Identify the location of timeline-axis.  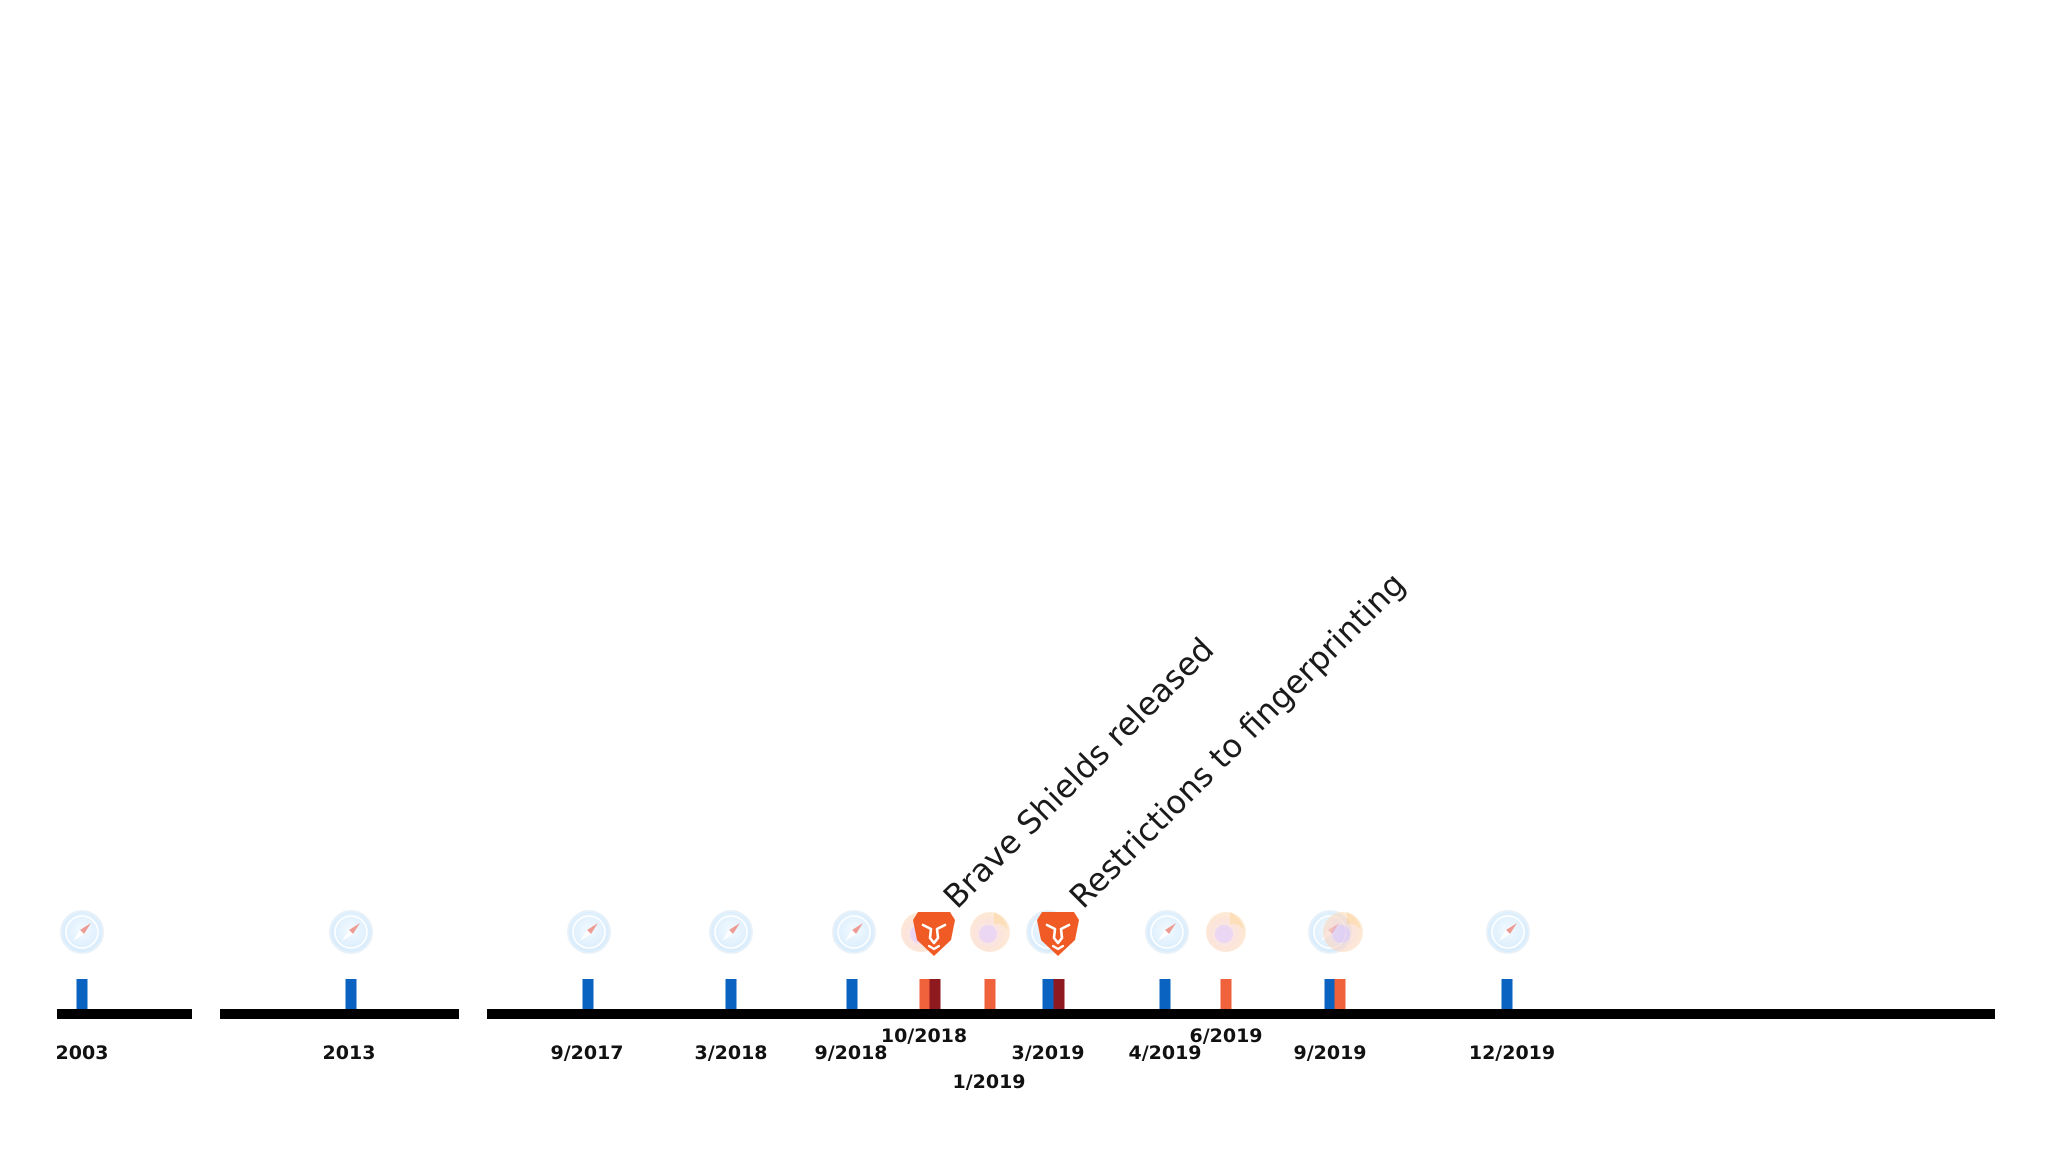
(1026, 1014).